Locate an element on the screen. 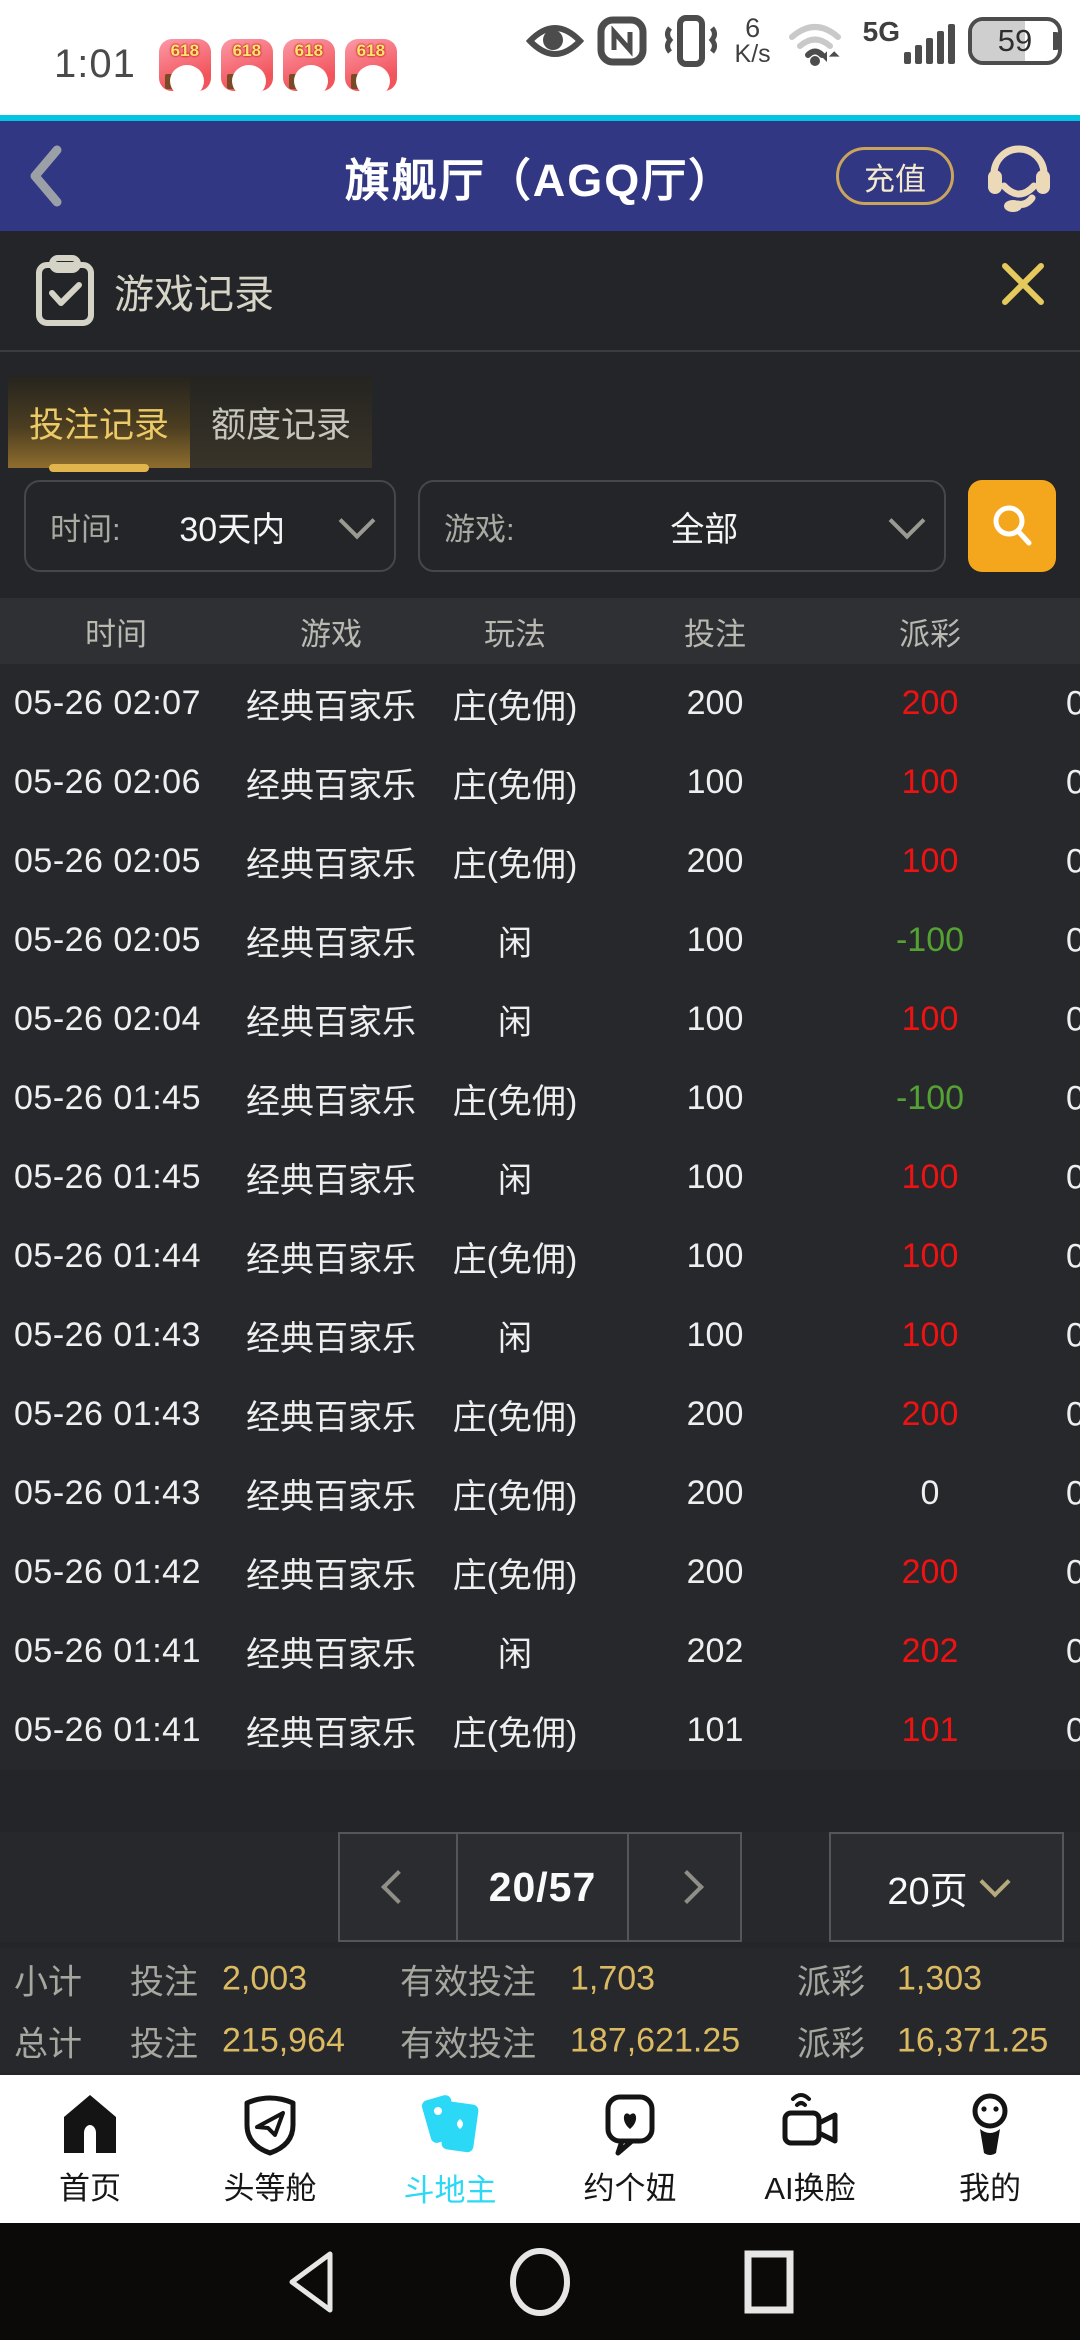 The height and width of the screenshot is (2340, 1080). table-row: 05-26 02:06 经典百家乐 庄(免佣) 100 100 0 is located at coordinates (540, 782).